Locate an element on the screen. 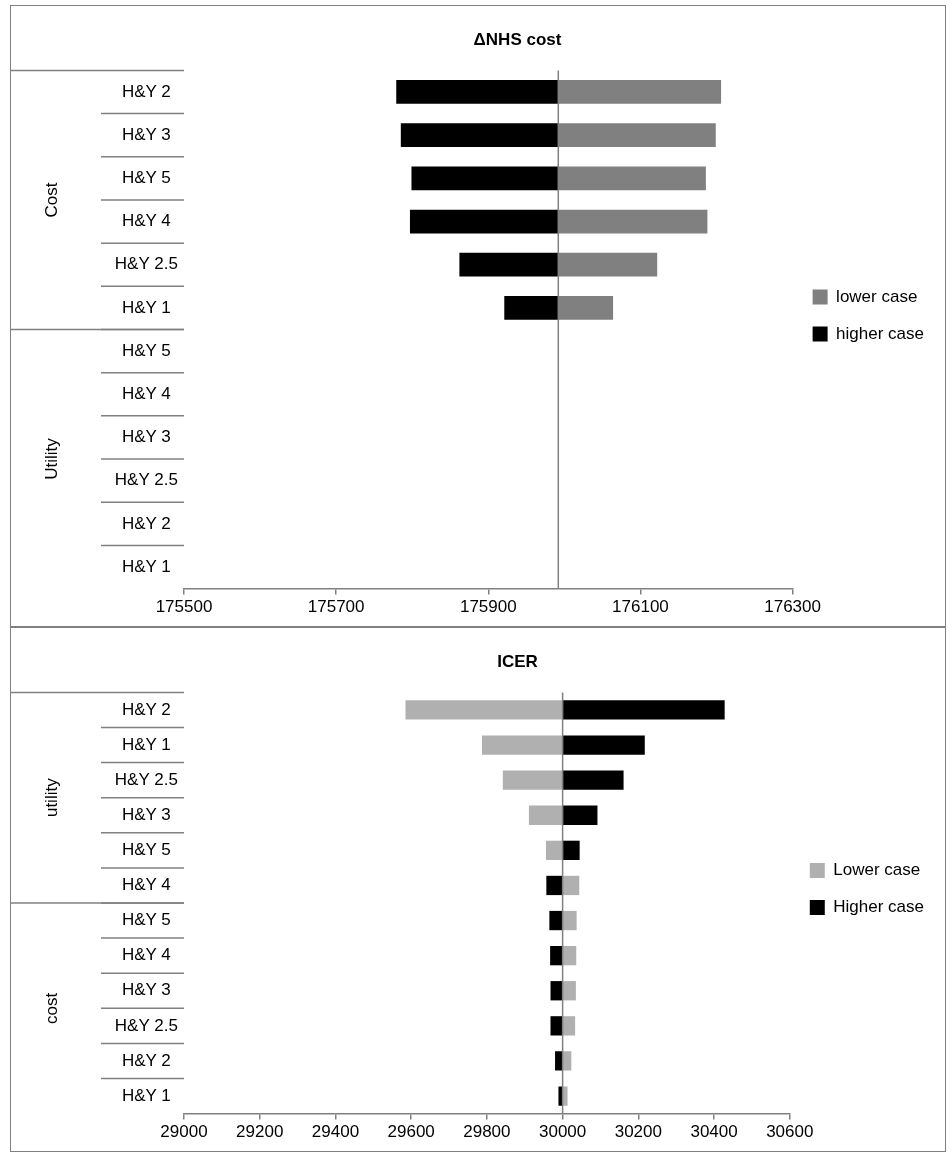 The width and height of the screenshot is (949, 1157). x-tick-label: 30400 is located at coordinates (714, 1132).